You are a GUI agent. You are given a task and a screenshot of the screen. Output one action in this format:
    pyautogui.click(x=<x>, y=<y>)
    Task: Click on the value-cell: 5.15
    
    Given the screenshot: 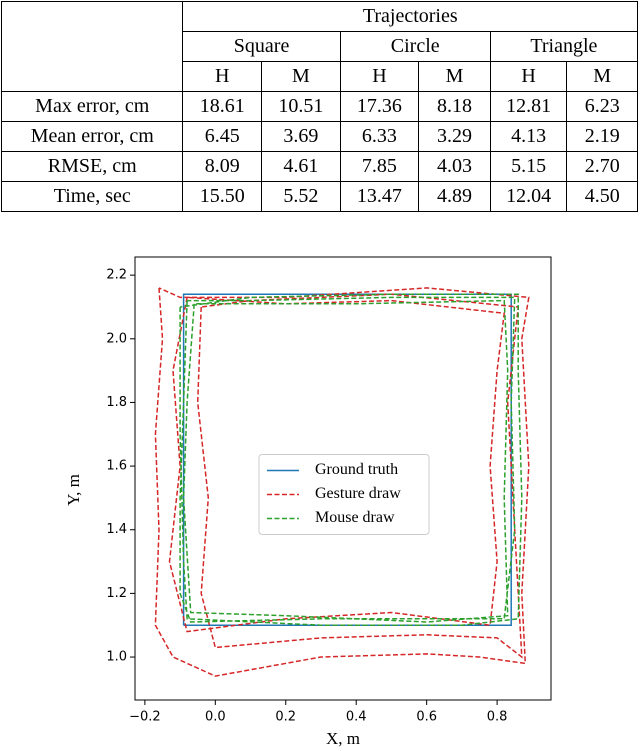 What is the action you would take?
    pyautogui.click(x=528, y=166)
    